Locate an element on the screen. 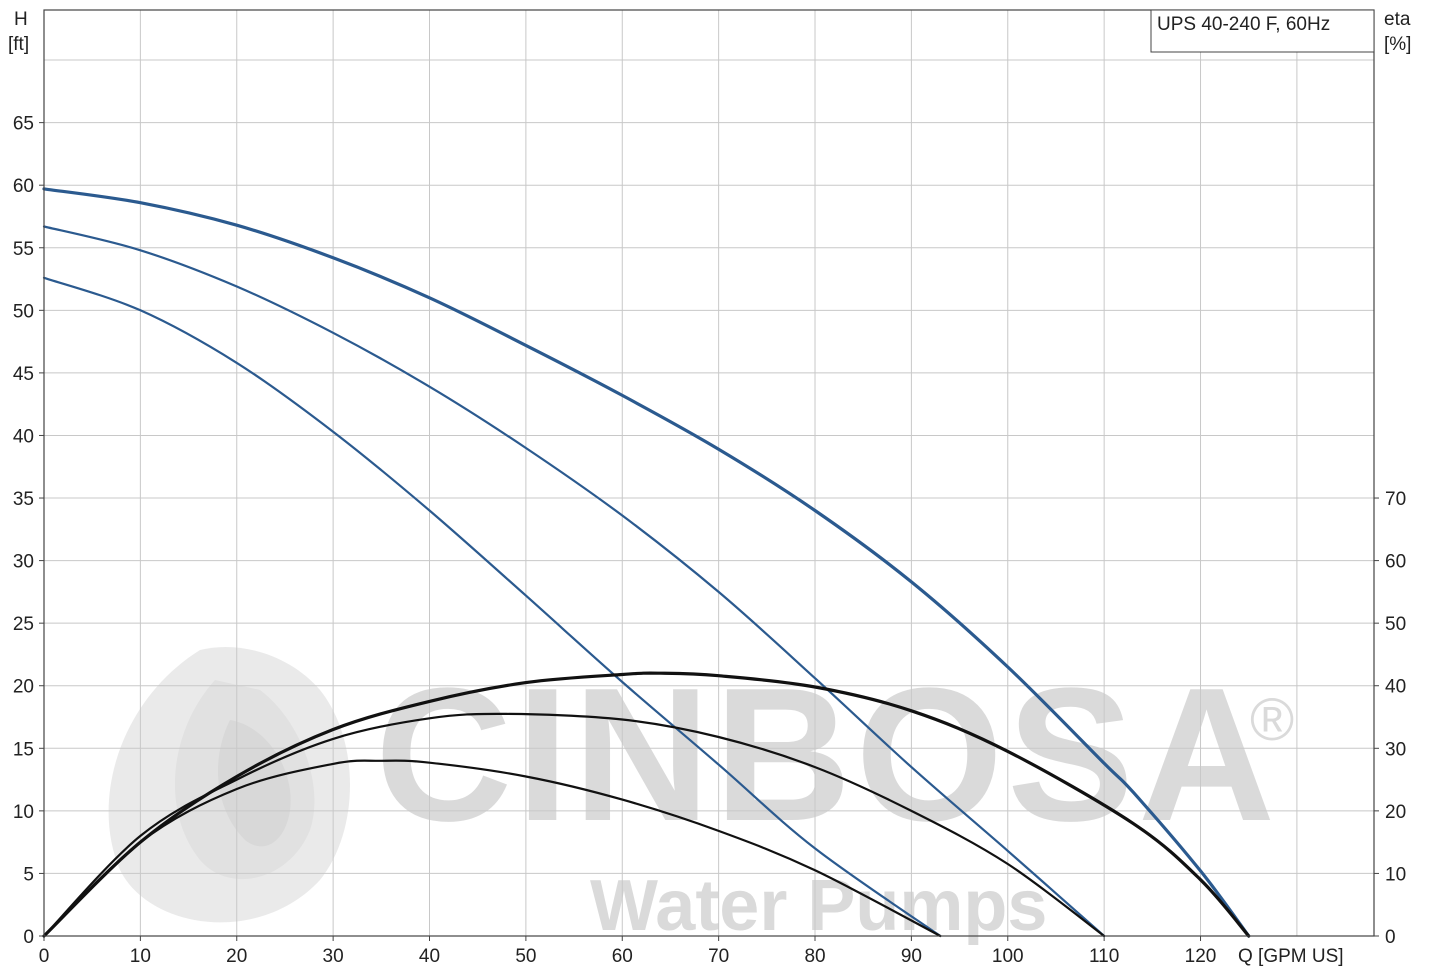 The width and height of the screenshot is (1433, 969). y-left-label-line1: H is located at coordinates (21, 19).